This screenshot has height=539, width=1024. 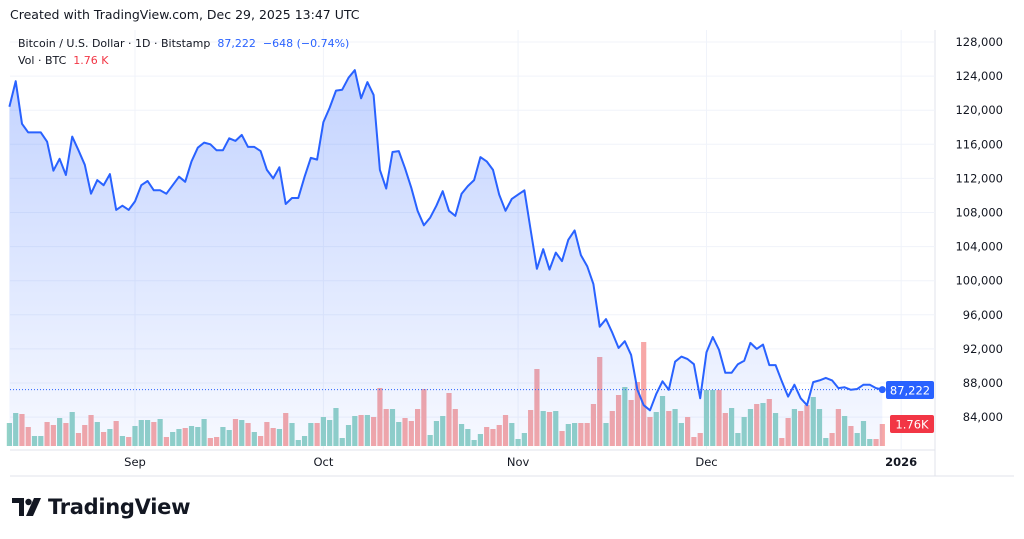 What do you see at coordinates (135, 462) in the screenshot?
I see `x-tick-label: Sep` at bounding box center [135, 462].